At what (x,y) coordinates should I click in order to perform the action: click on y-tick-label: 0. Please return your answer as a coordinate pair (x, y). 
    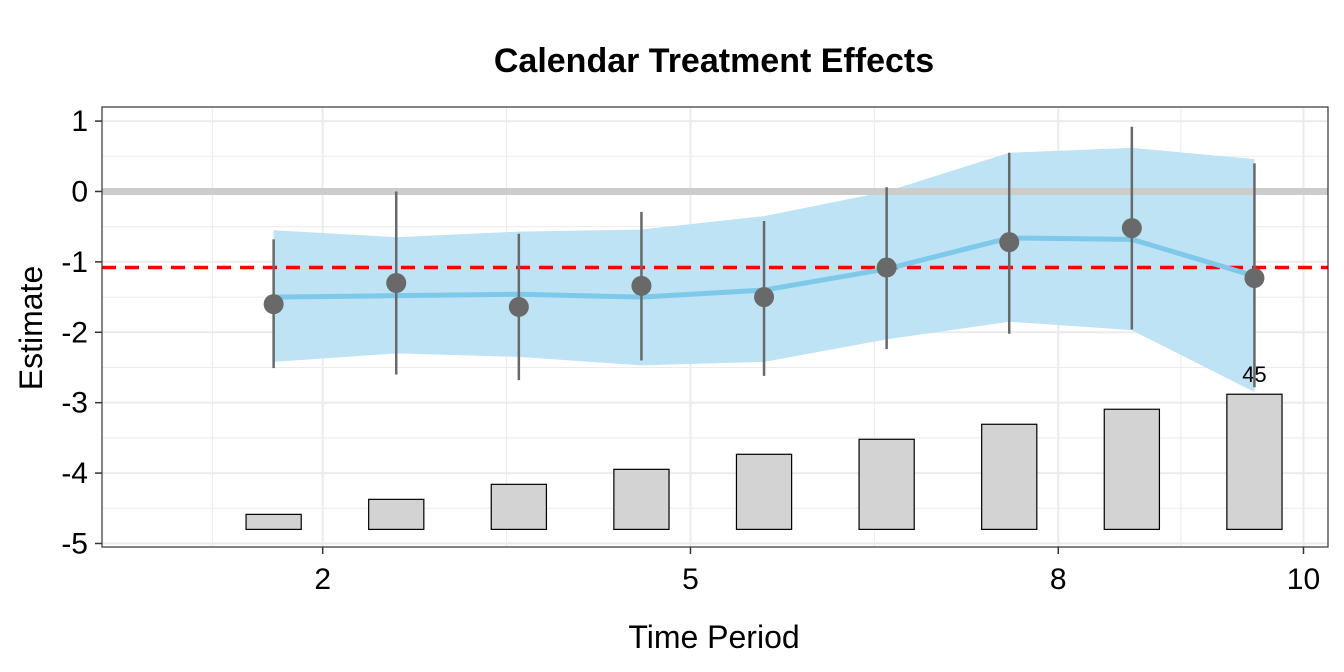
    Looking at the image, I should click on (79, 191).